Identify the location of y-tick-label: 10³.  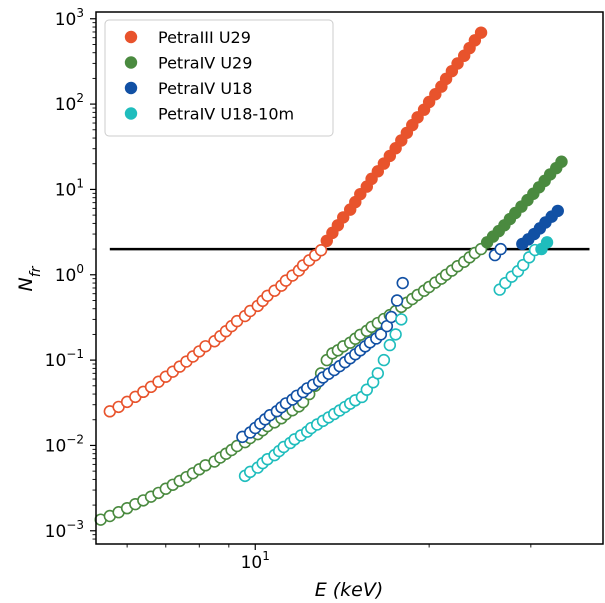
(69, 18).